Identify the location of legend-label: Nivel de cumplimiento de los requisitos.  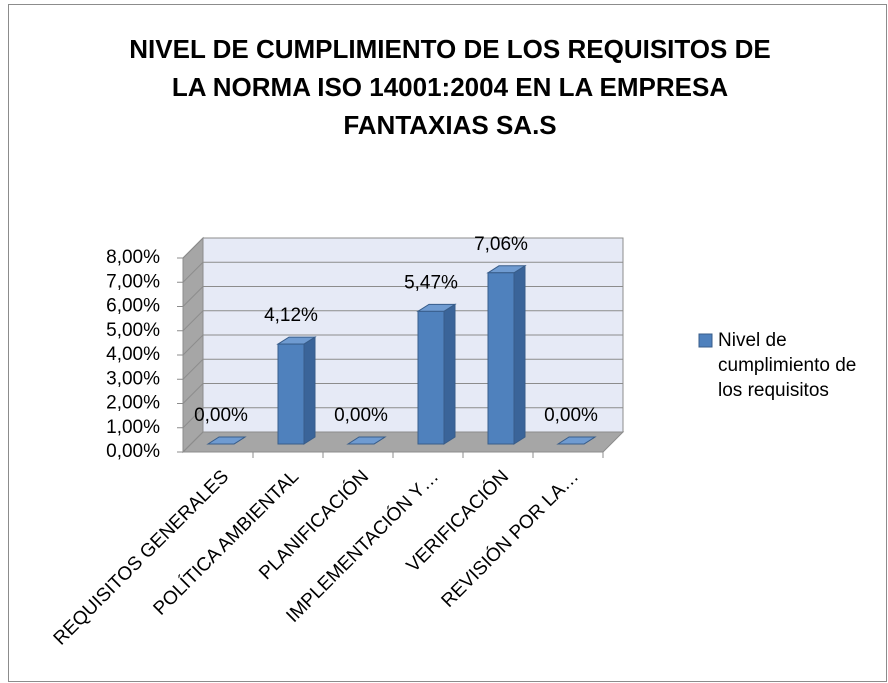
(787, 365).